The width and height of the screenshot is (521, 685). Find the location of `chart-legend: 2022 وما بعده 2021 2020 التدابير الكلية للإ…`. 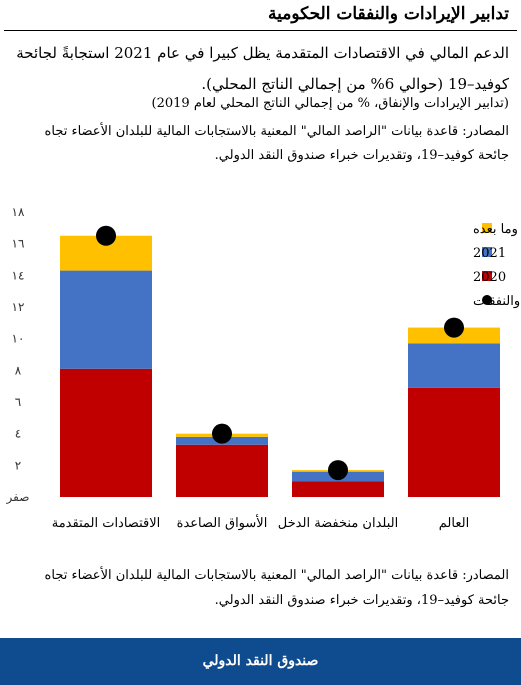

chart-legend: 2022 وما بعده 2021 2020 التدابير الكلية للإ… is located at coordinates (497, 265).